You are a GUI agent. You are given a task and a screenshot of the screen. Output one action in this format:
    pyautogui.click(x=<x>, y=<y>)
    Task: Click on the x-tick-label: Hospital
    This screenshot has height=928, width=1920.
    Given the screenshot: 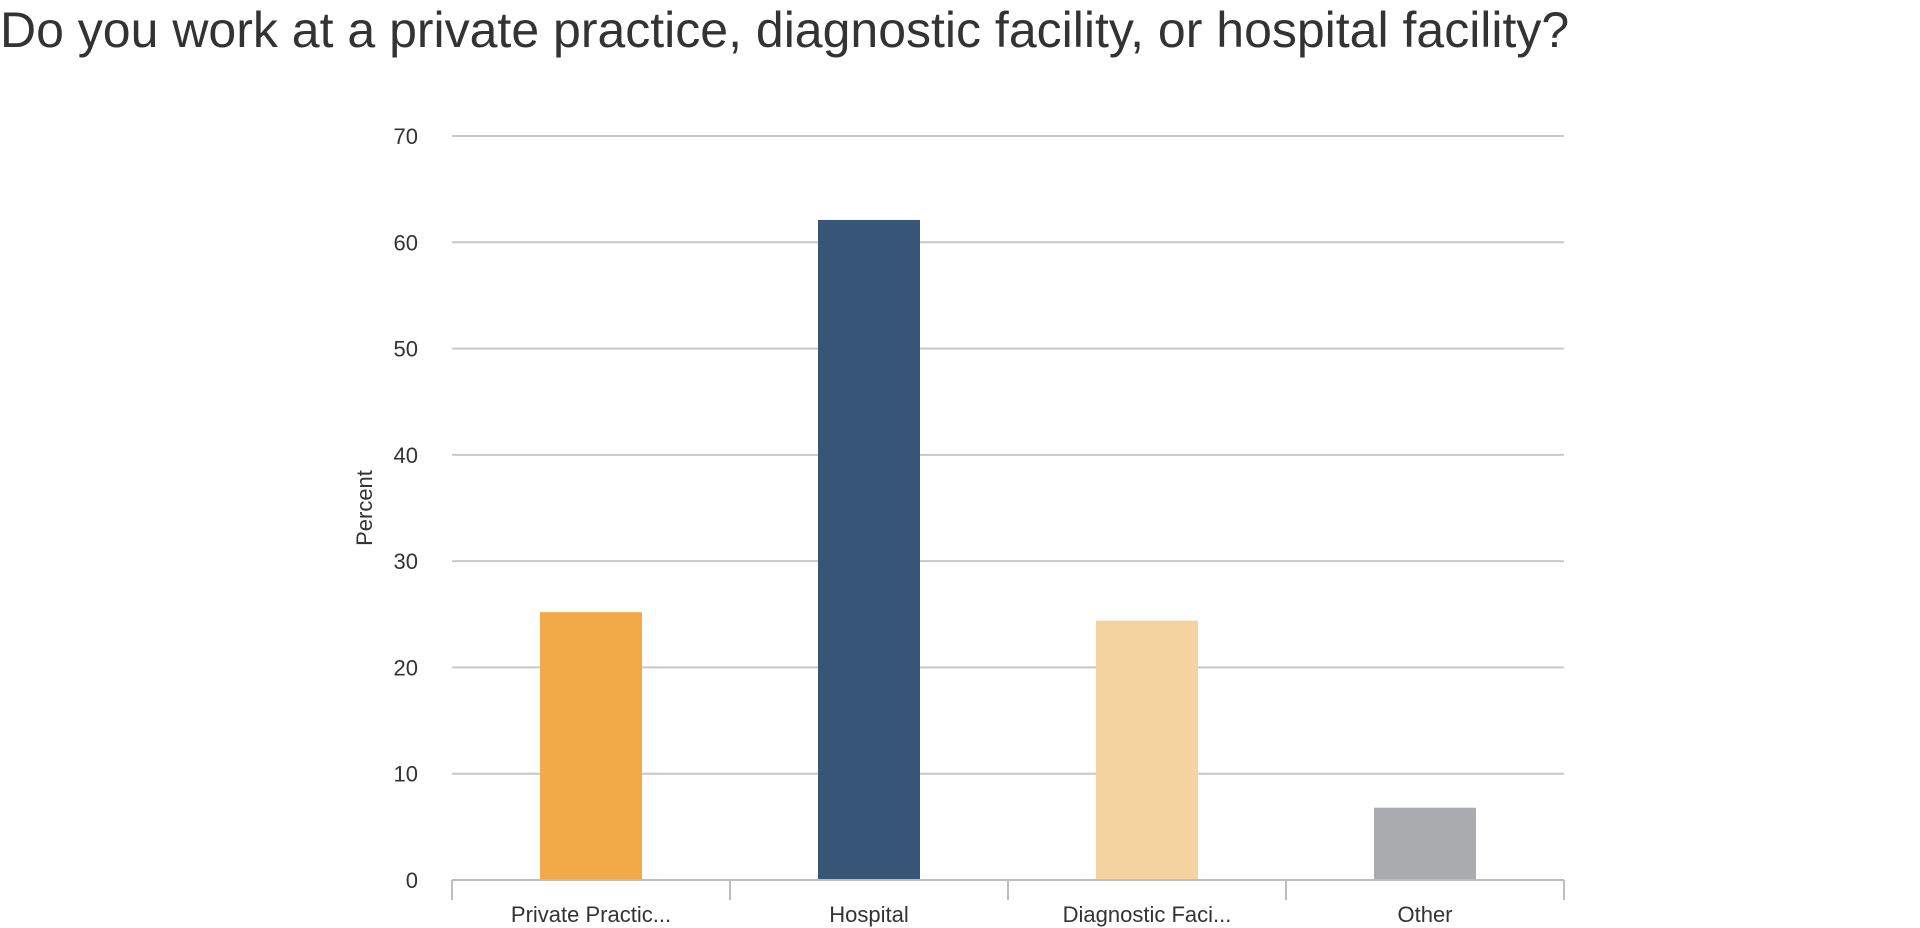 What is the action you would take?
    pyautogui.click(x=868, y=914)
    